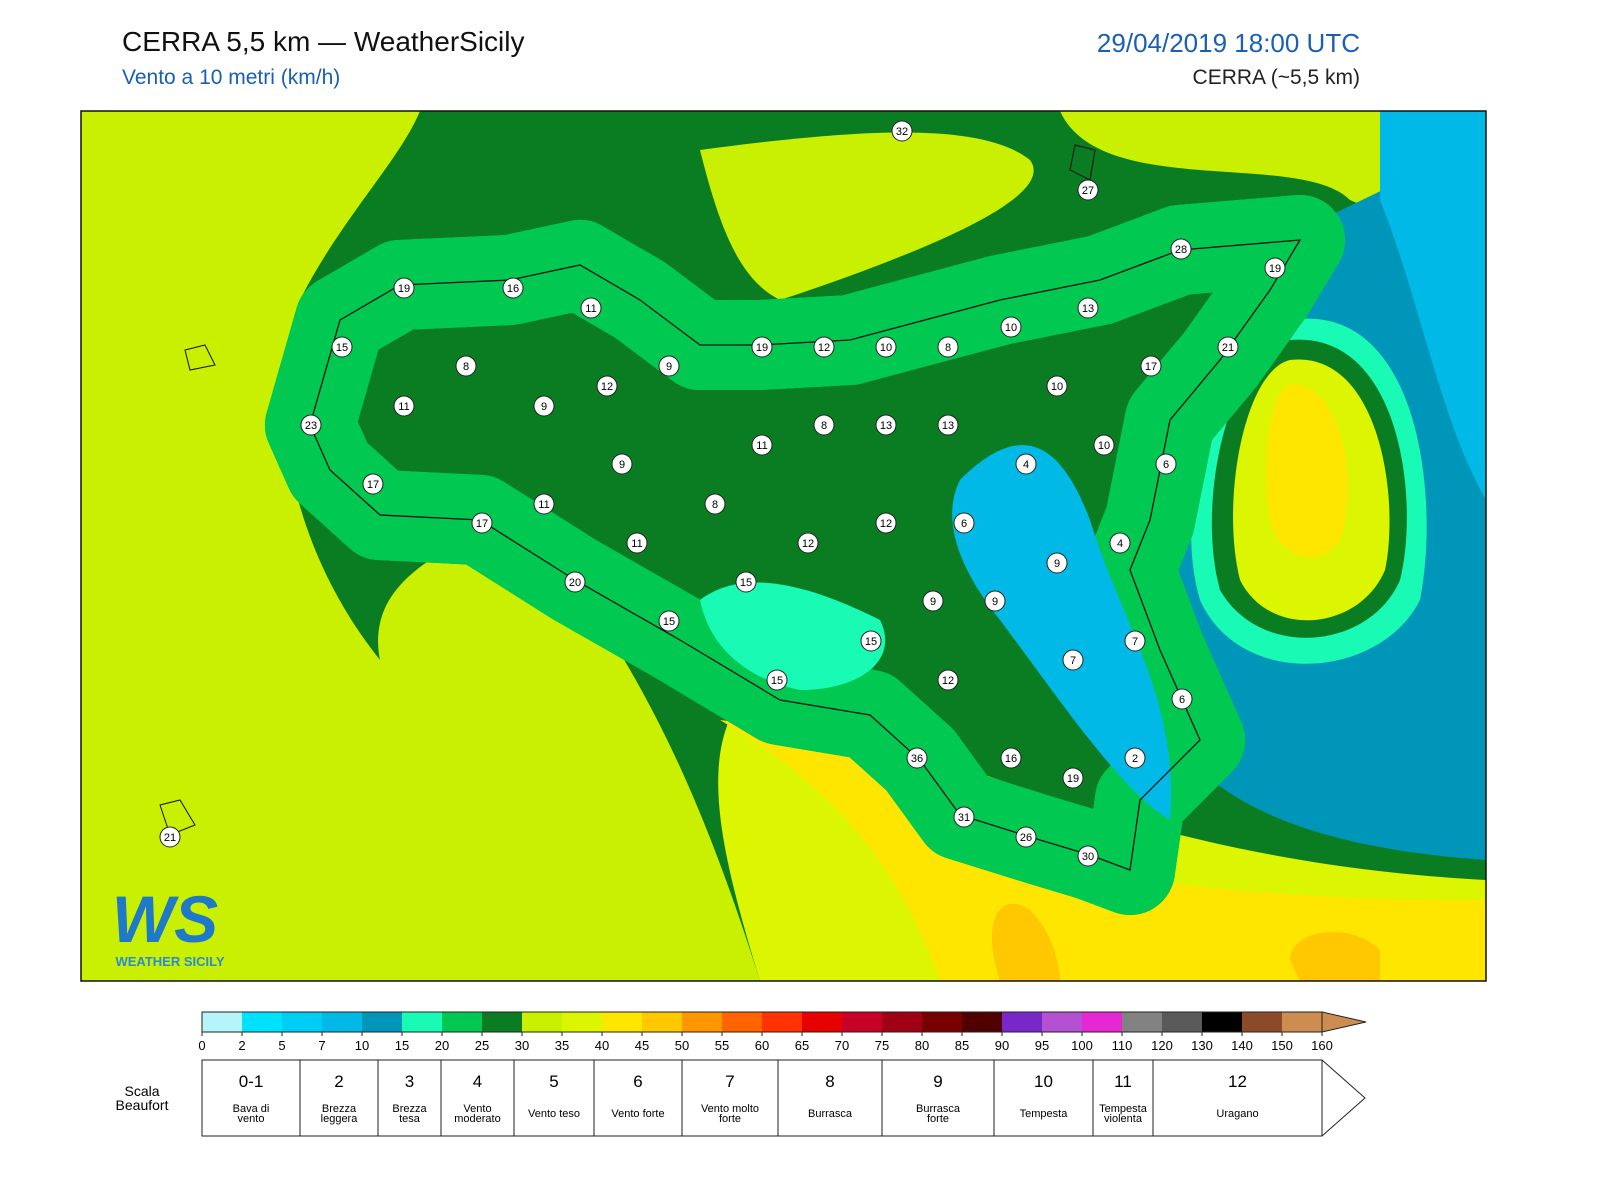  I want to click on beaufort-description: Burrasca, so click(830, 1114).